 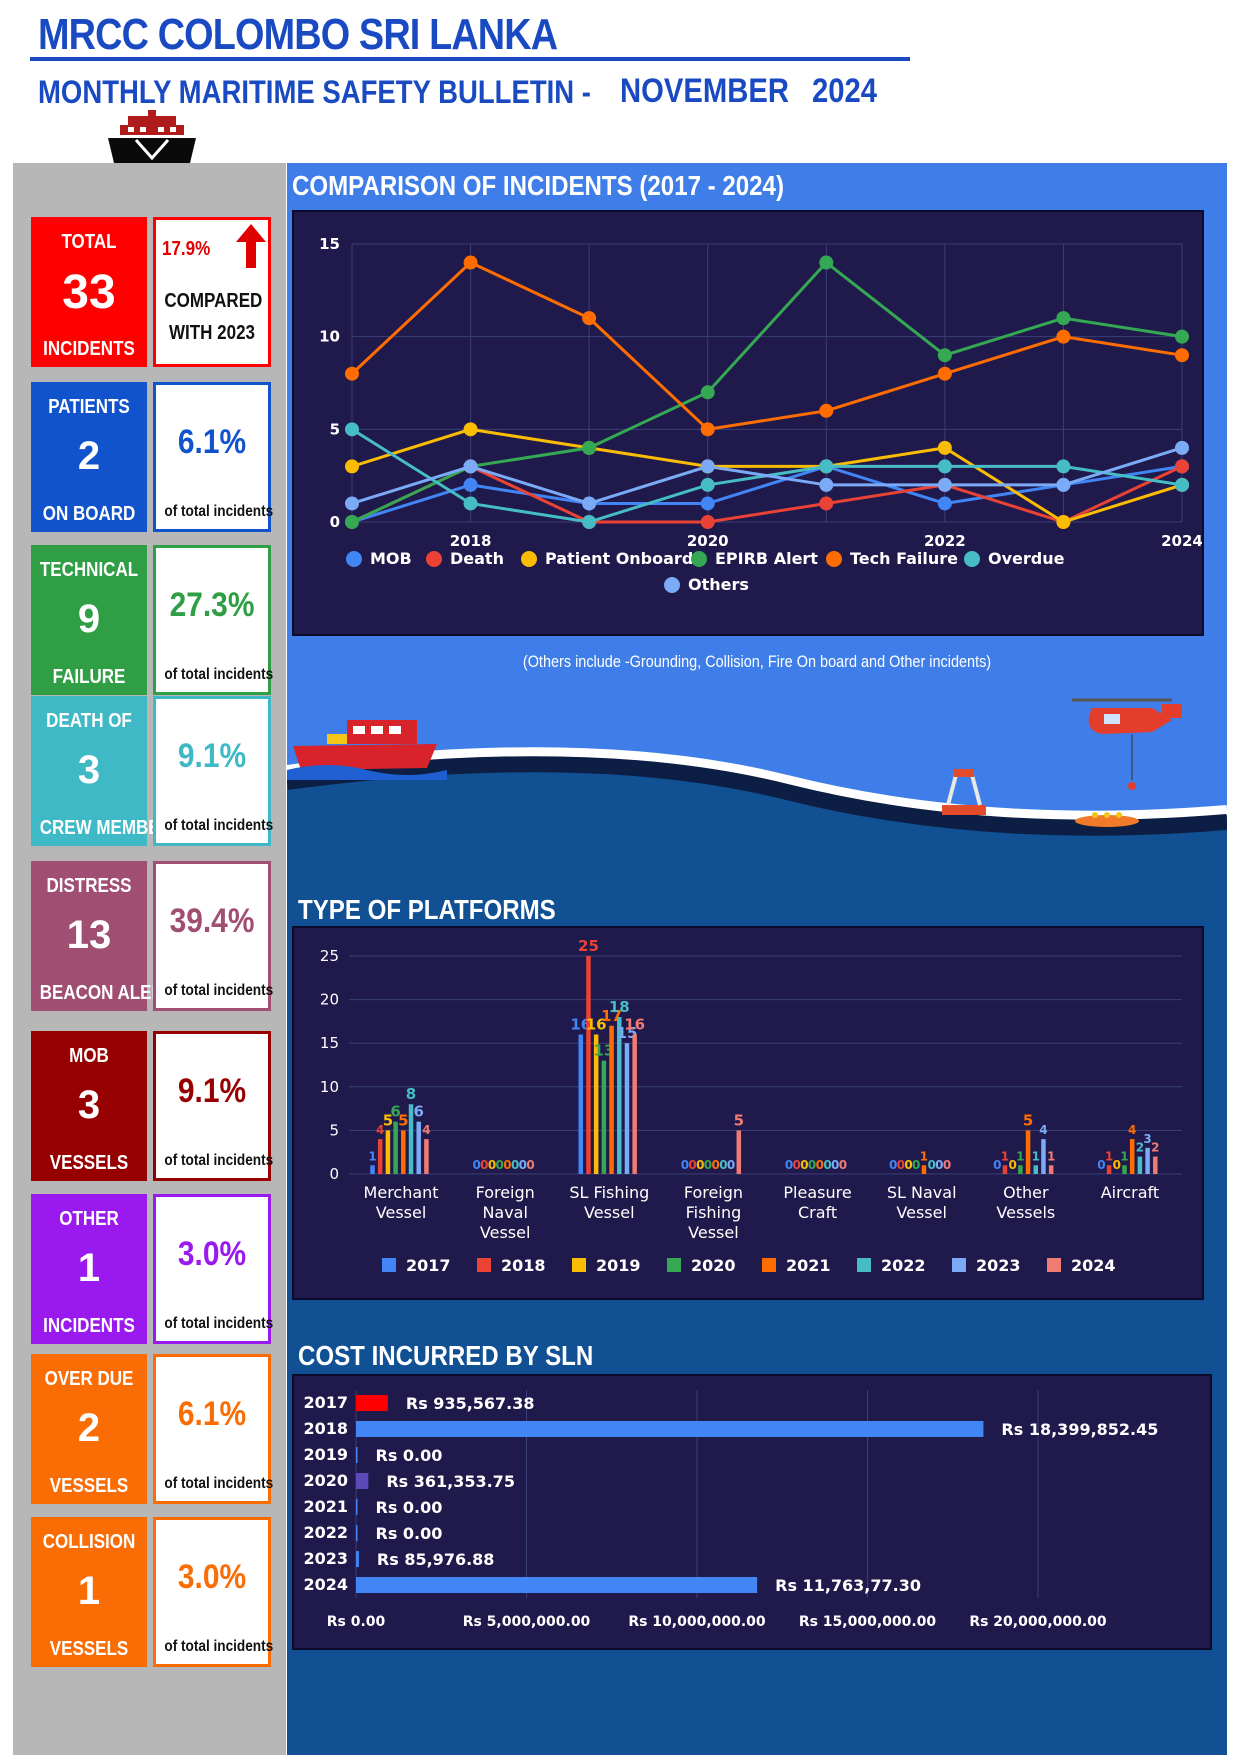 What do you see at coordinates (219, 511) in the screenshot?
I see `patients-percent-note: of total incidents` at bounding box center [219, 511].